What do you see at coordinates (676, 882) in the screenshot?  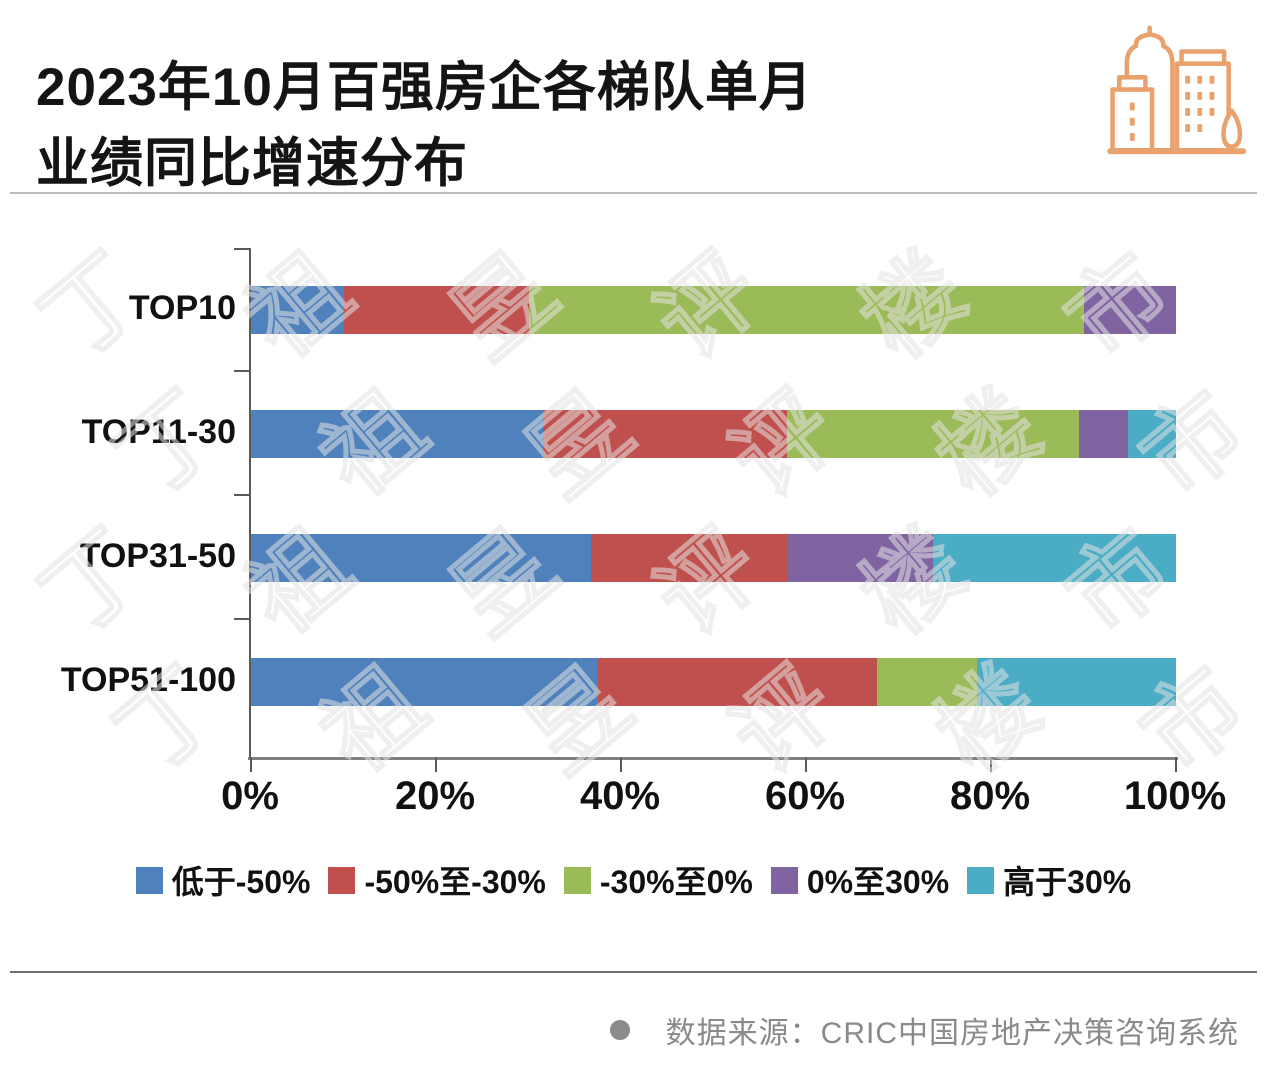 I see `legend-label: -30%至0%` at bounding box center [676, 882].